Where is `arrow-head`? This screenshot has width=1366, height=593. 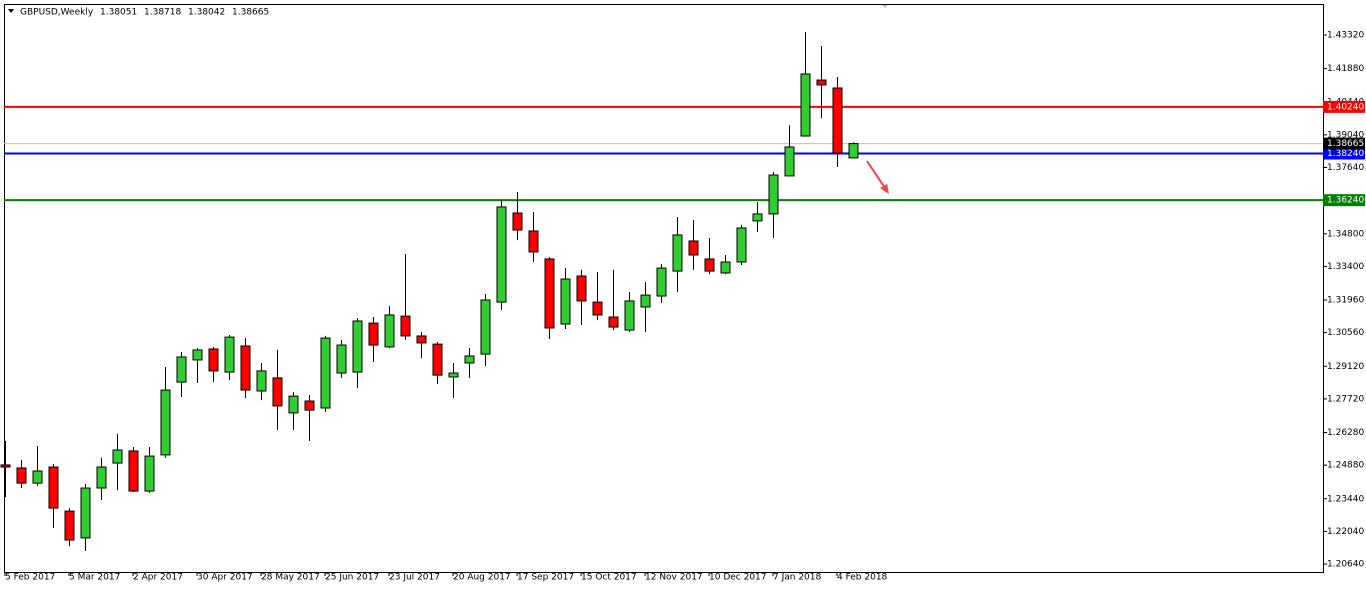 arrow-head is located at coordinates (884, 189).